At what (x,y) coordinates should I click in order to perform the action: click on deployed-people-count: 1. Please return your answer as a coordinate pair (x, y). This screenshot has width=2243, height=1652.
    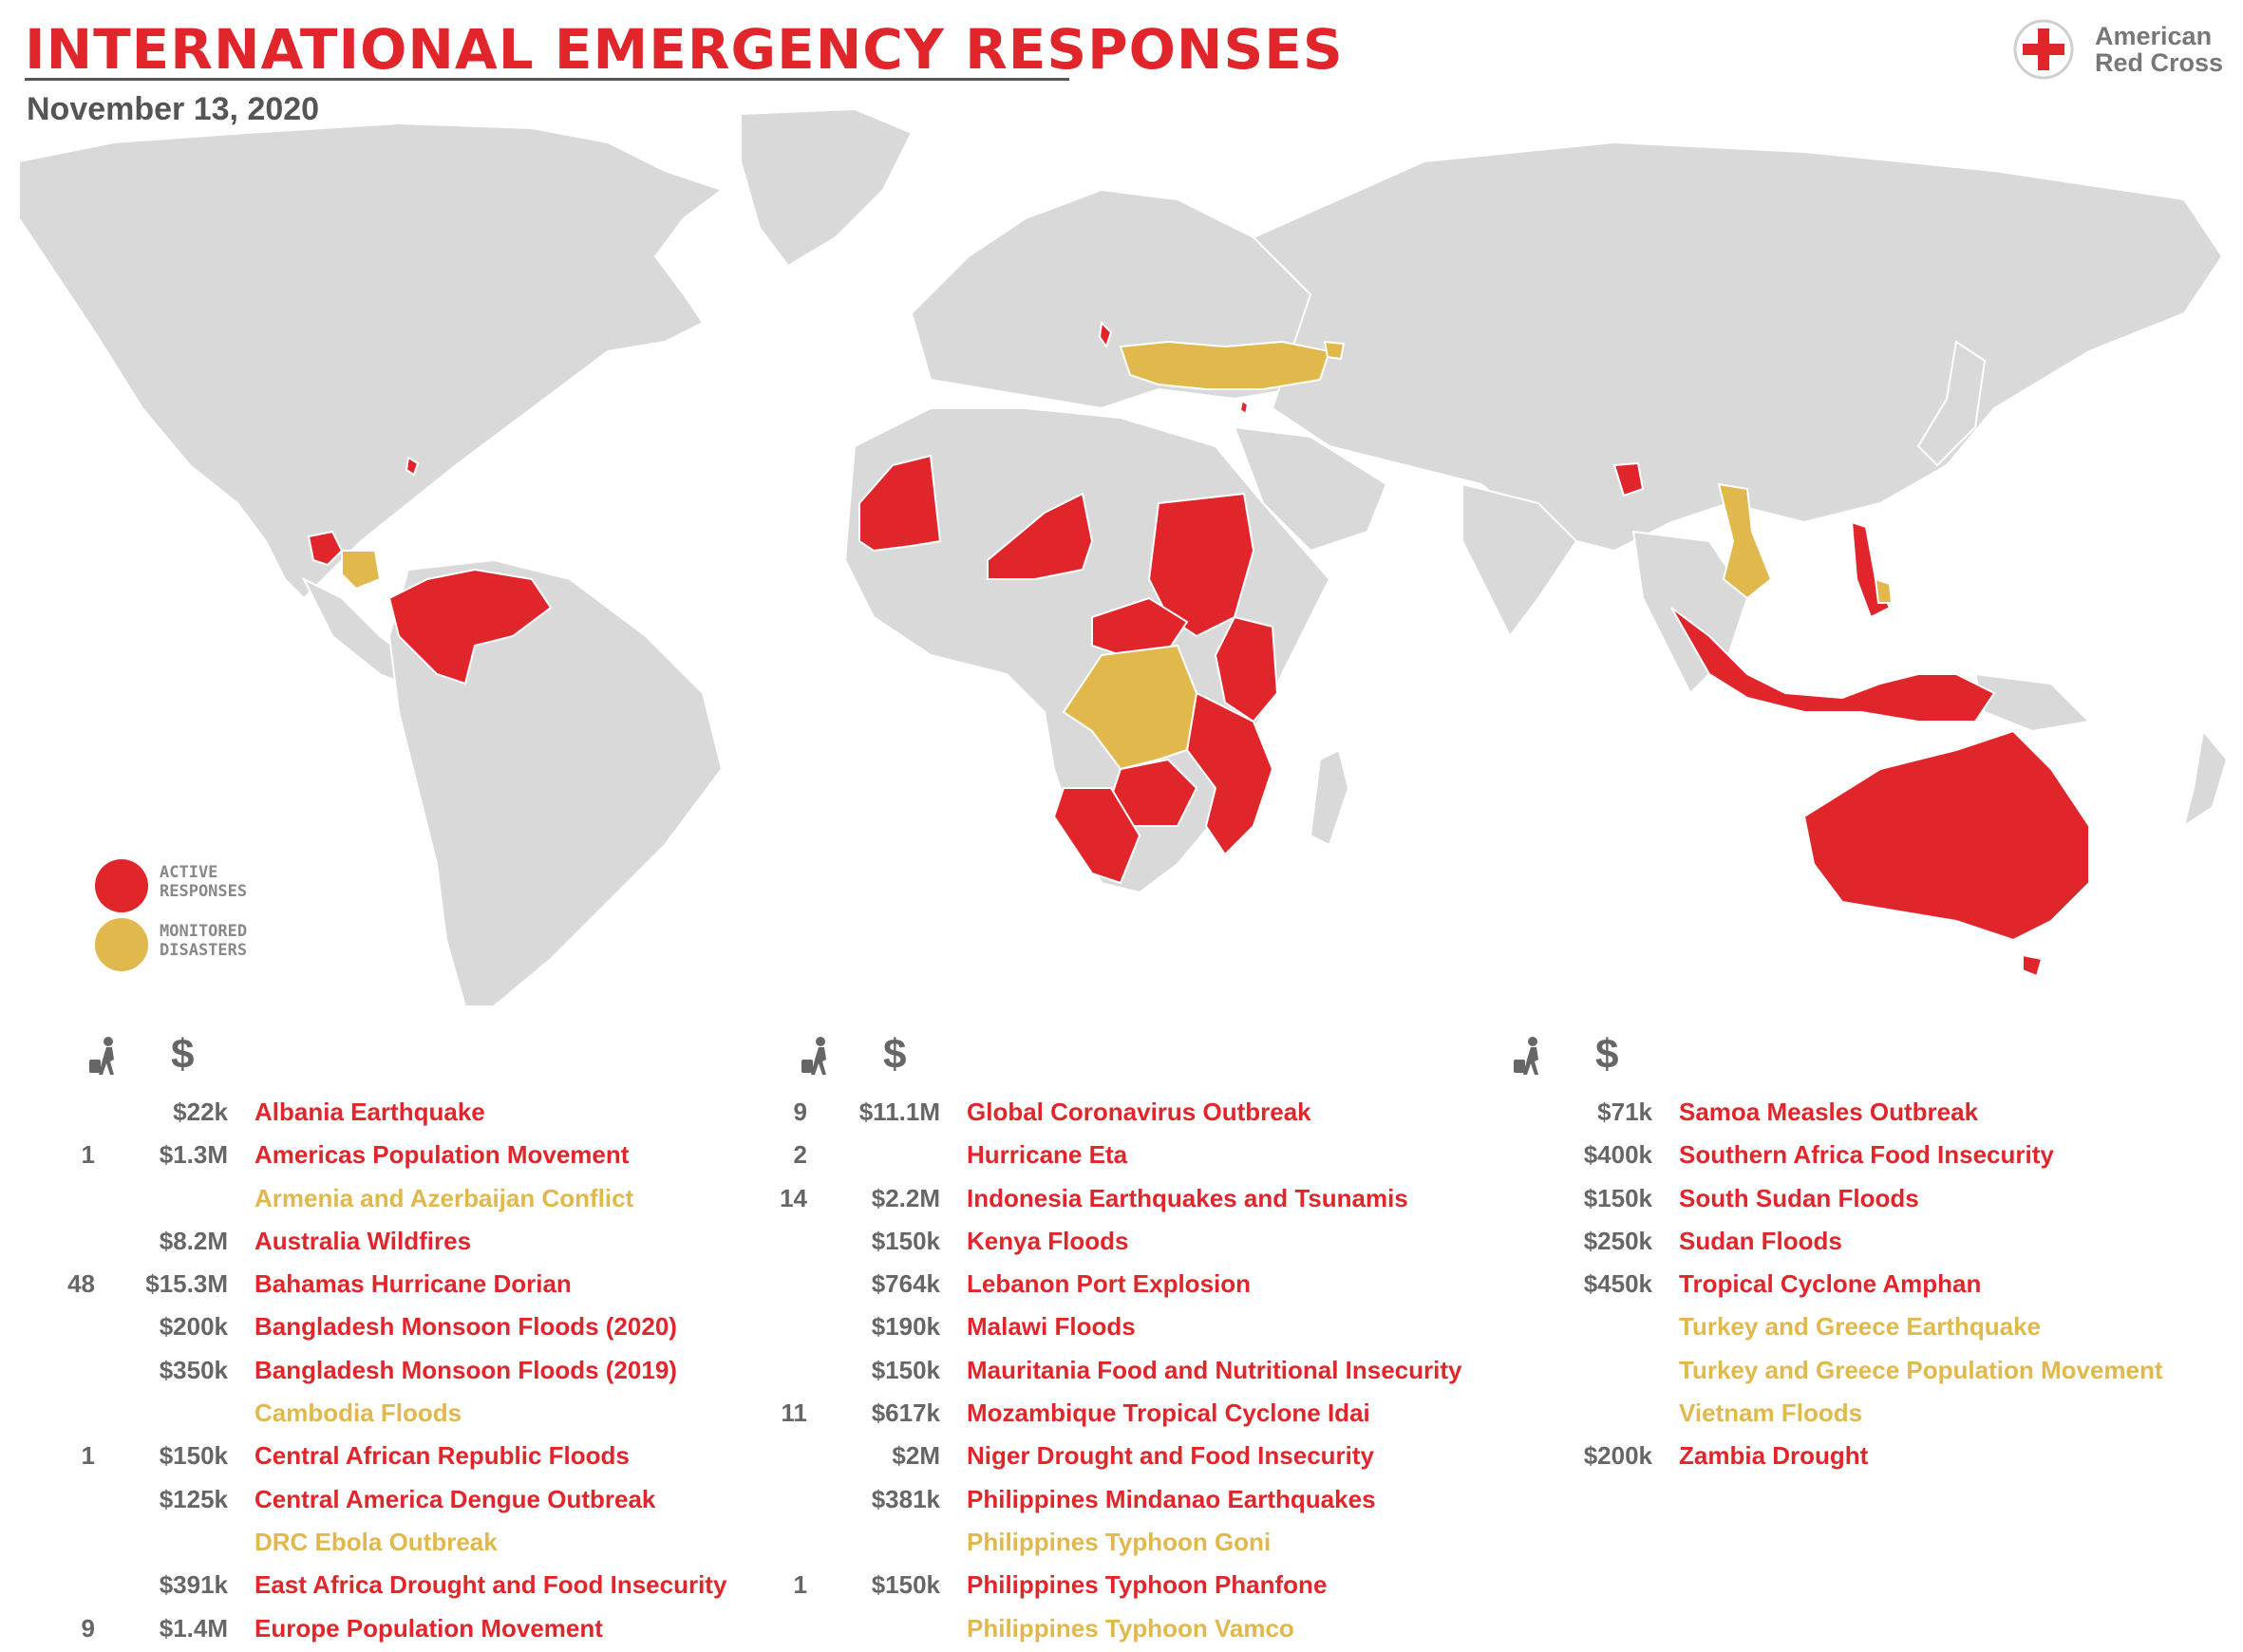
    Looking at the image, I should click on (800, 1585).